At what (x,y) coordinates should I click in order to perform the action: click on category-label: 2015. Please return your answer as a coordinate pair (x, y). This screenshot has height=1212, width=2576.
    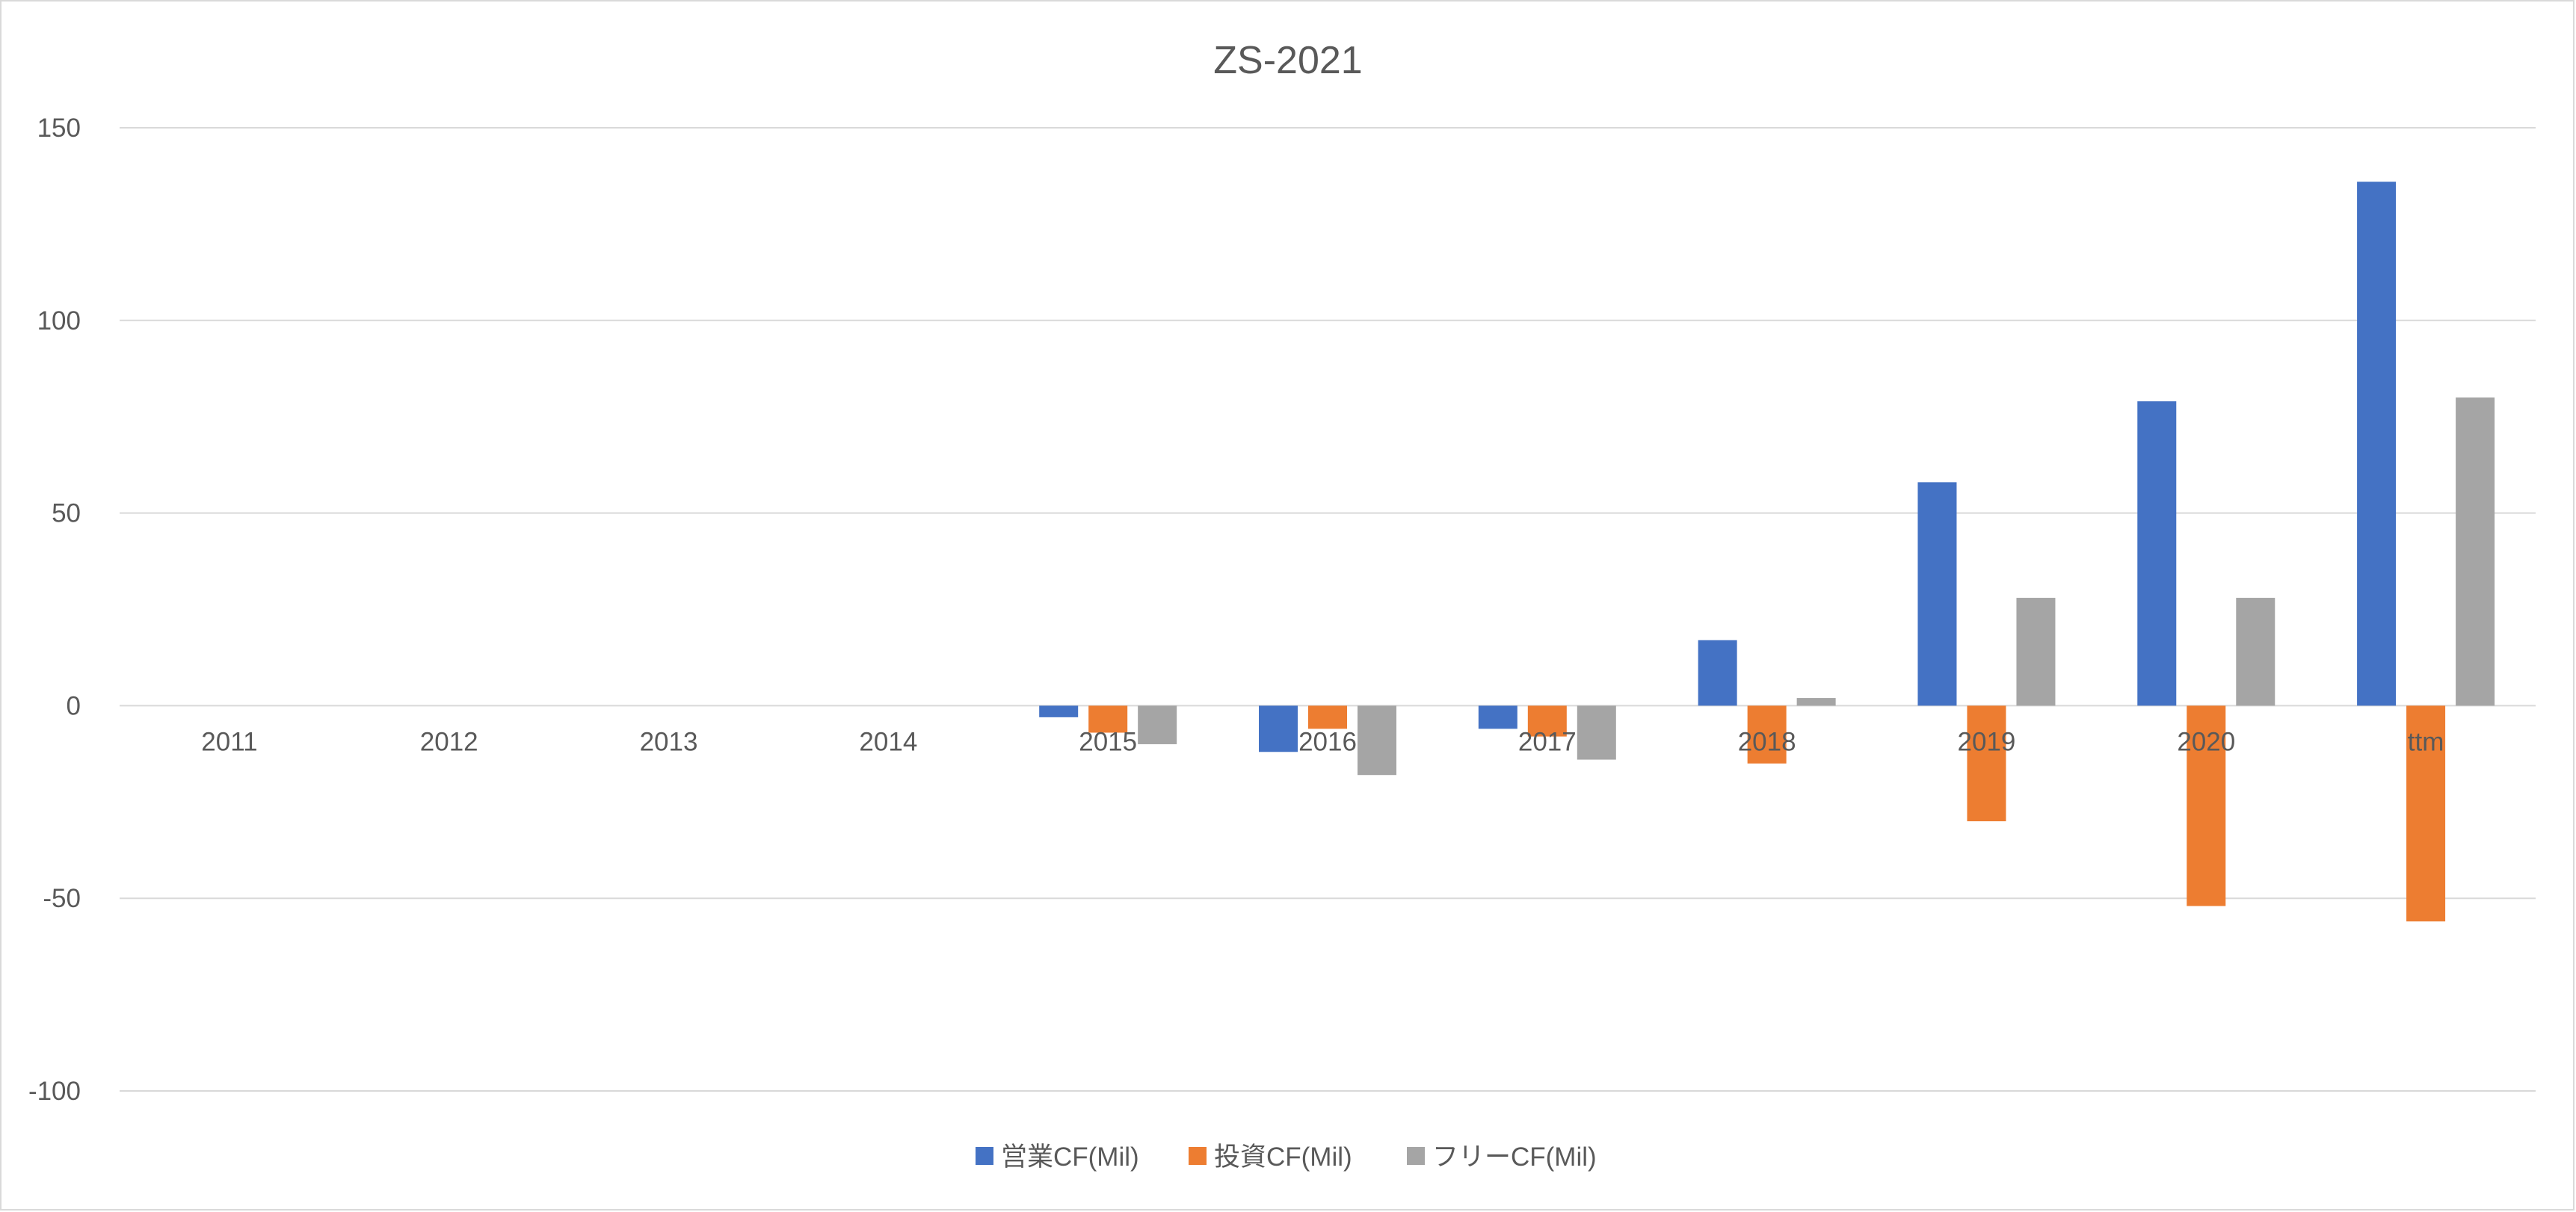
    Looking at the image, I should click on (1108, 741).